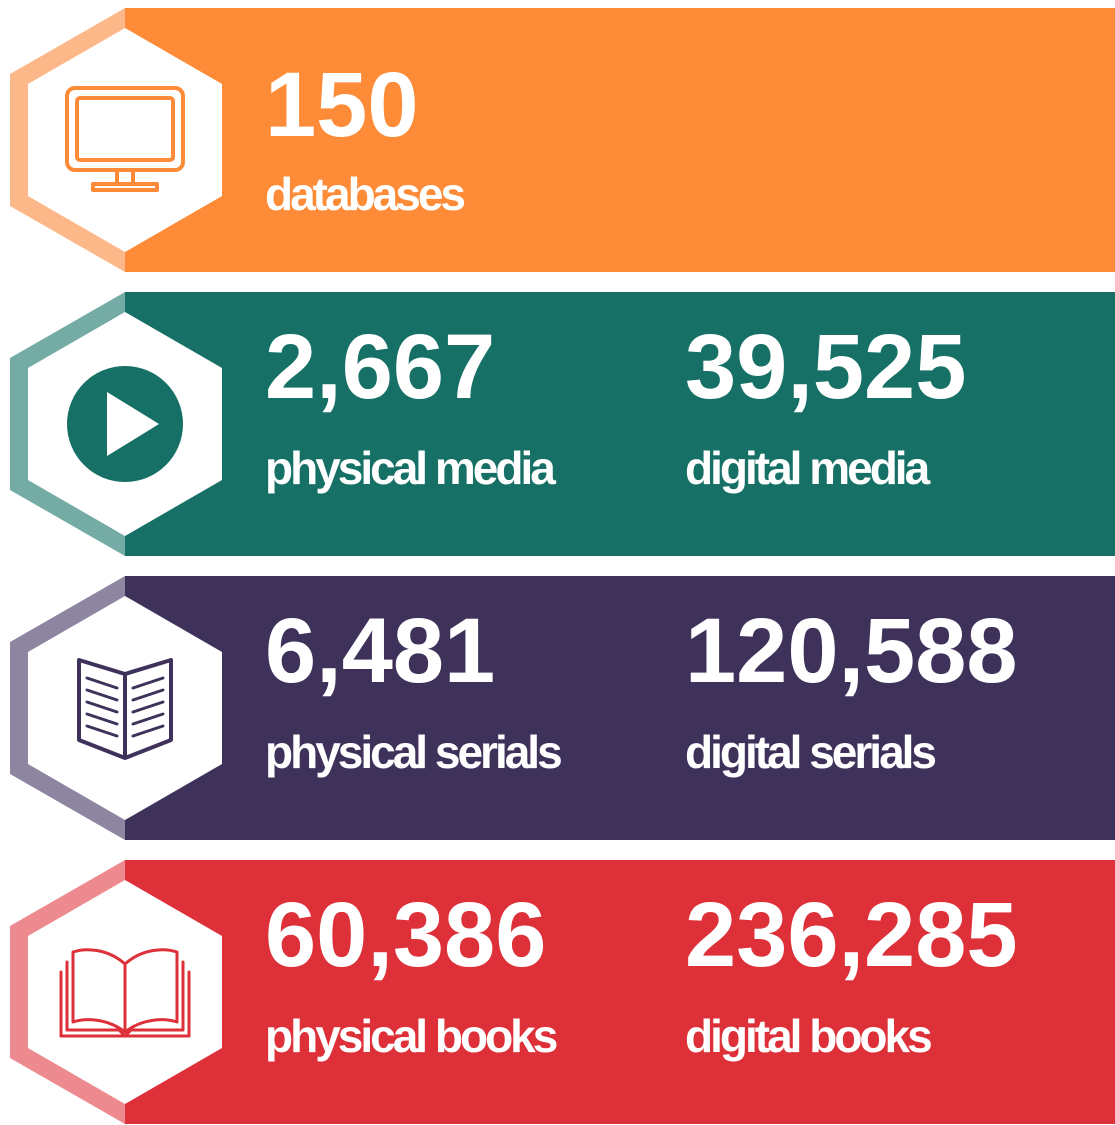  I want to click on stat-number: 150, so click(342, 105).